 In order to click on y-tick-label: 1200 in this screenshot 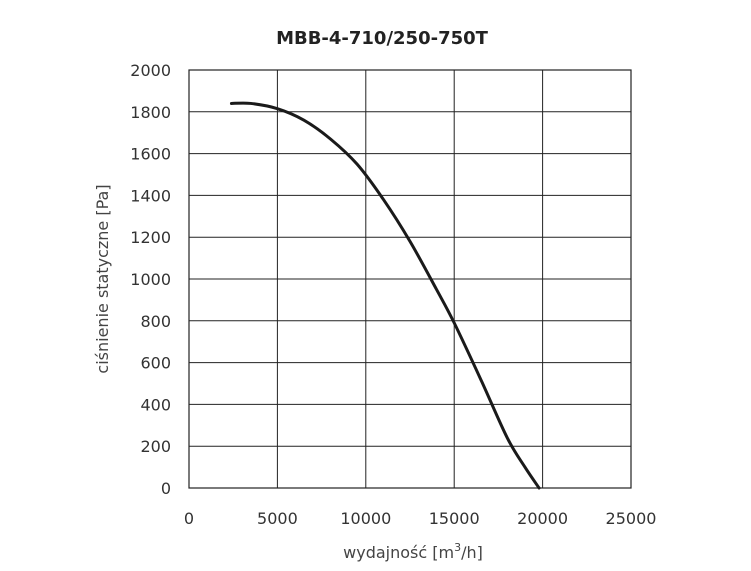, I will do `click(150, 237)`.